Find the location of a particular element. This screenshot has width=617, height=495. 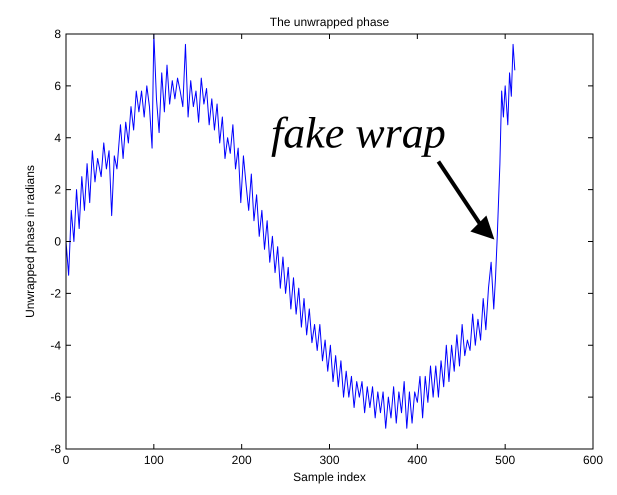

y-tick-label: -6 is located at coordinates (56, 397).